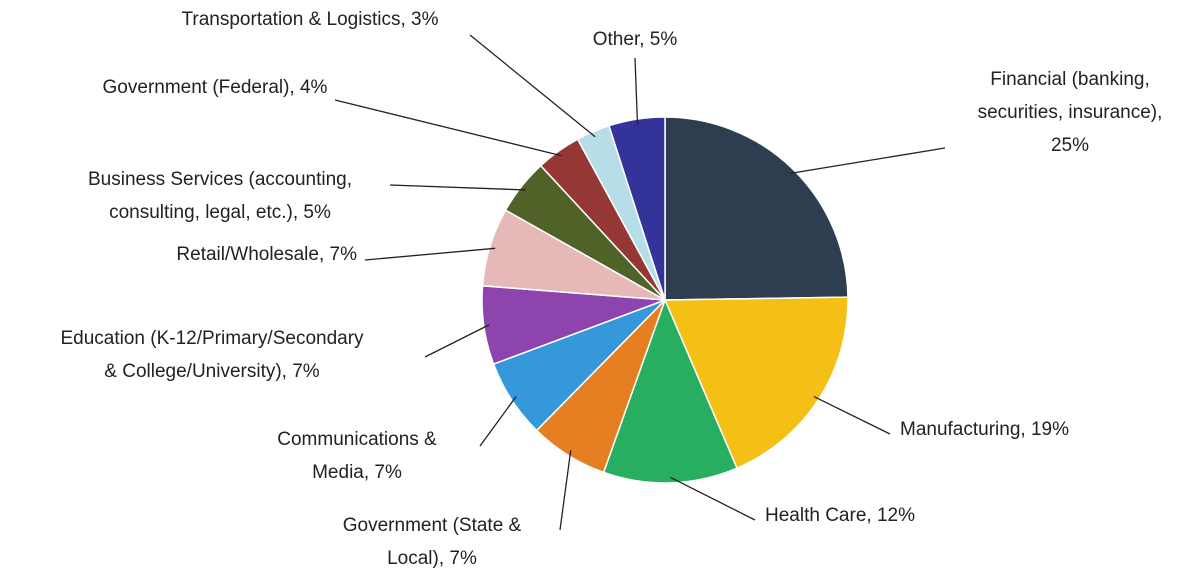  I want to click on data-label: securities, insurance),, so click(1070, 112).